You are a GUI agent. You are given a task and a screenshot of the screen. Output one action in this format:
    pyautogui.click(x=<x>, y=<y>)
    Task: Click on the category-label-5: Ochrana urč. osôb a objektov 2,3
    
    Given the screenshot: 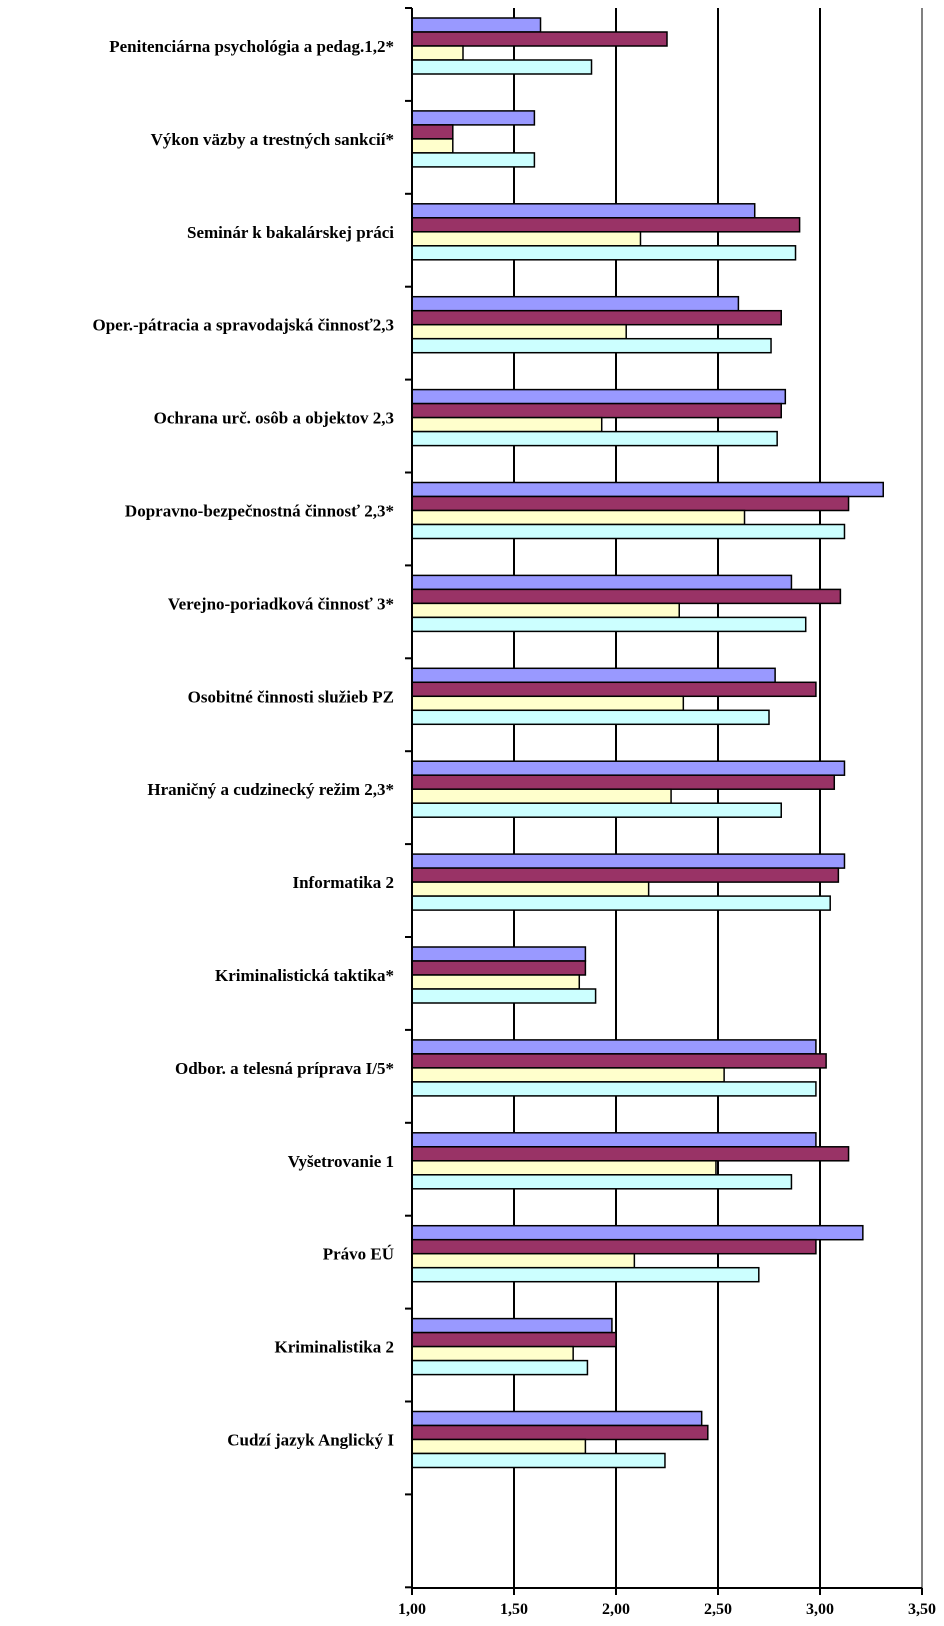 What is the action you would take?
    pyautogui.click(x=274, y=418)
    